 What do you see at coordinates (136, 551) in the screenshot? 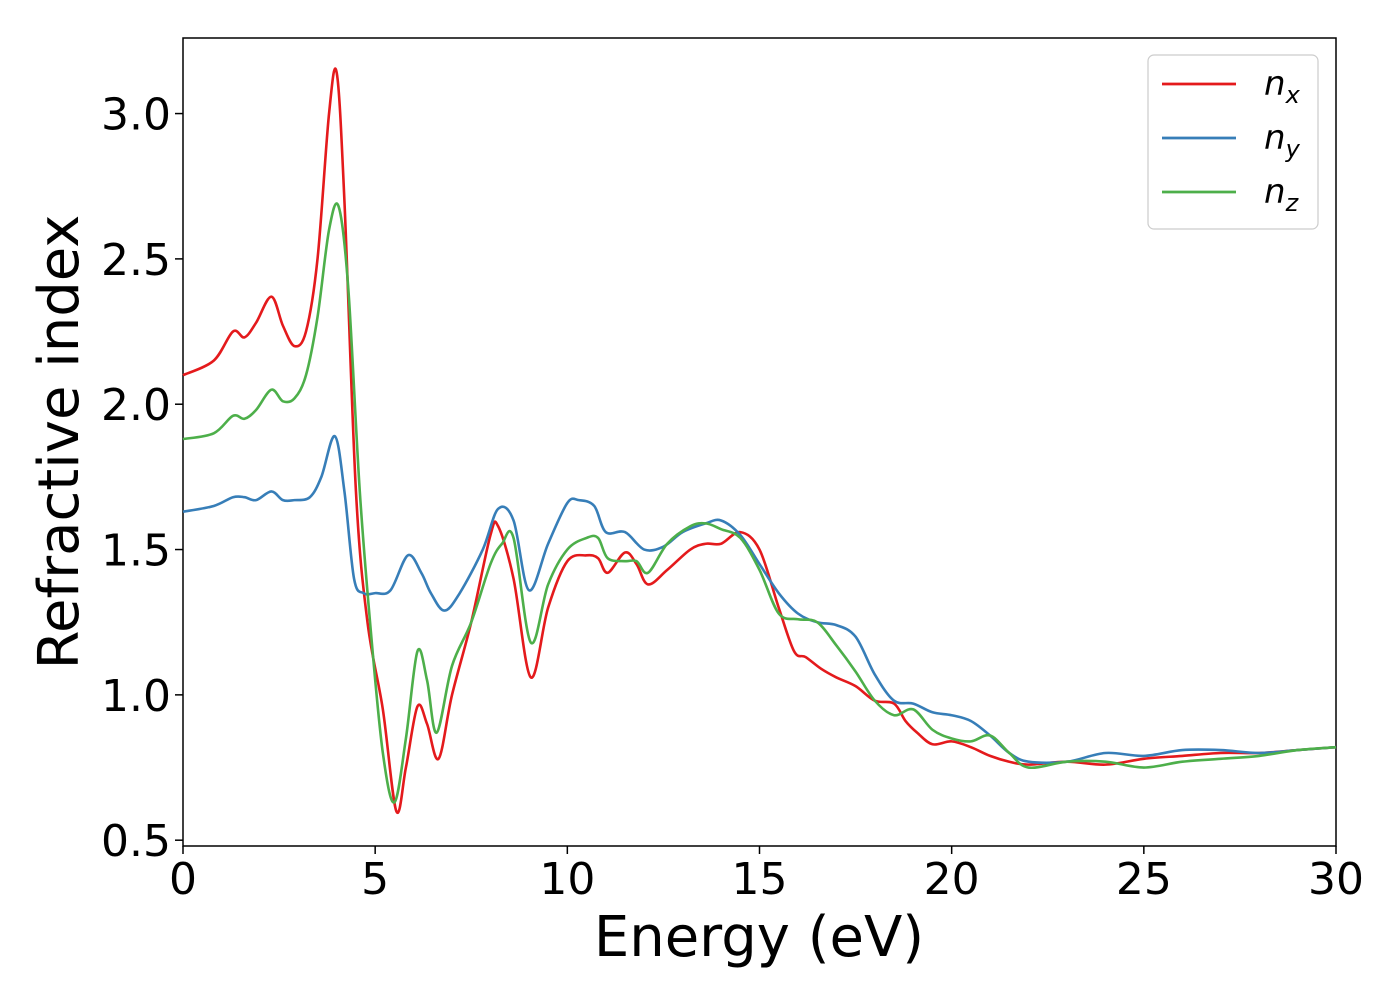
I see `y-tick-label: 1.5` at bounding box center [136, 551].